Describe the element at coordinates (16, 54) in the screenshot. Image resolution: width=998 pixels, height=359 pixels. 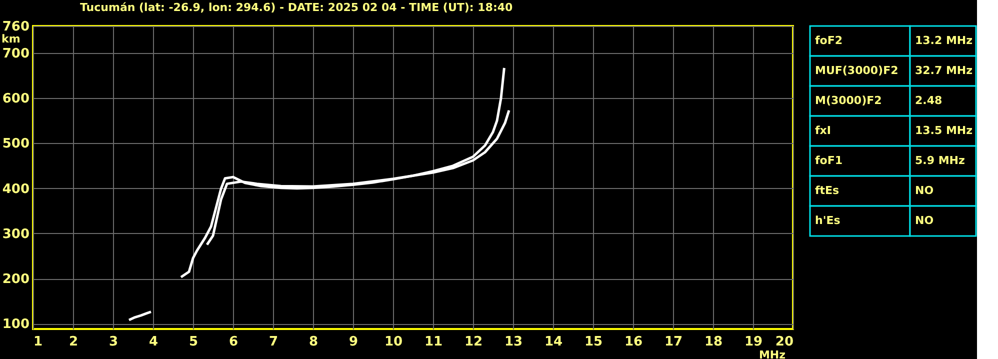
I see `y-tick-label: 700` at that location.